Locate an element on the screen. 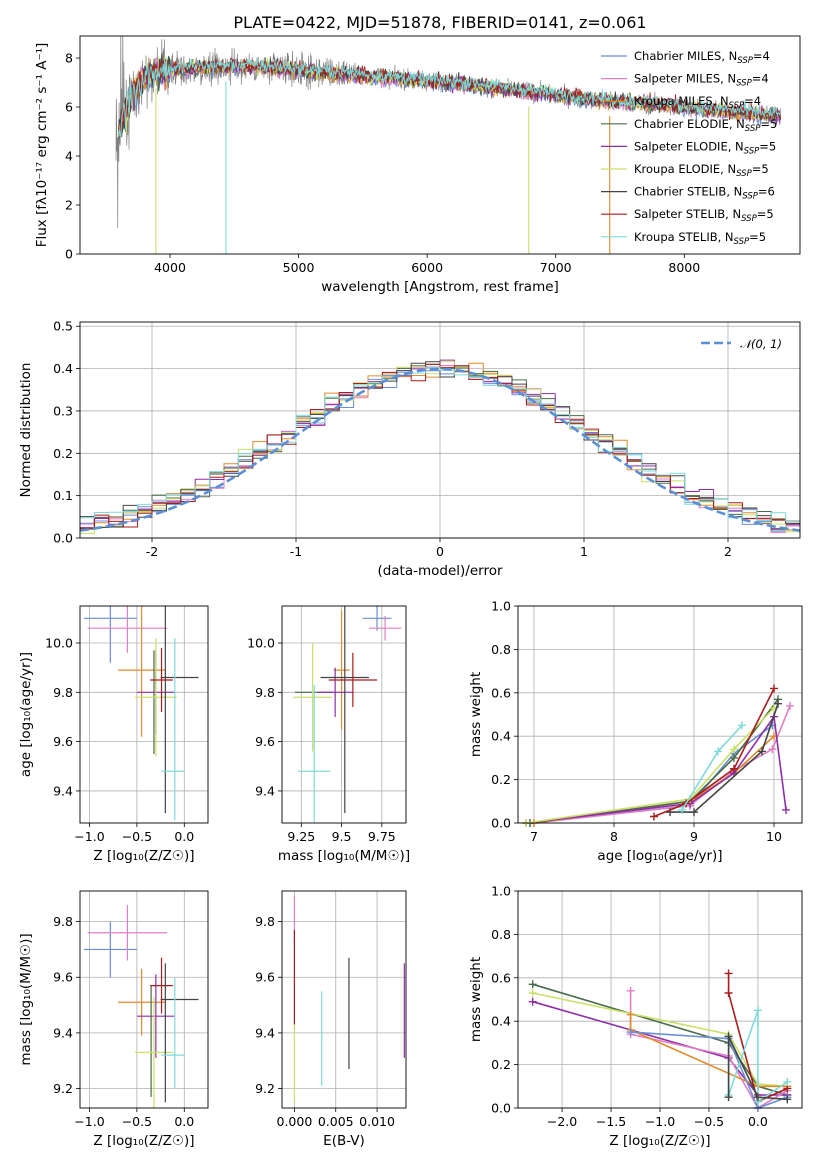 The width and height of the screenshot is (819, 1170). ticks: −2.0 −1.5 −1.0 −0.5 0.0 0.0 0.2 0.4 0.6 0.8 1.0 is located at coordinates (629, 1007).